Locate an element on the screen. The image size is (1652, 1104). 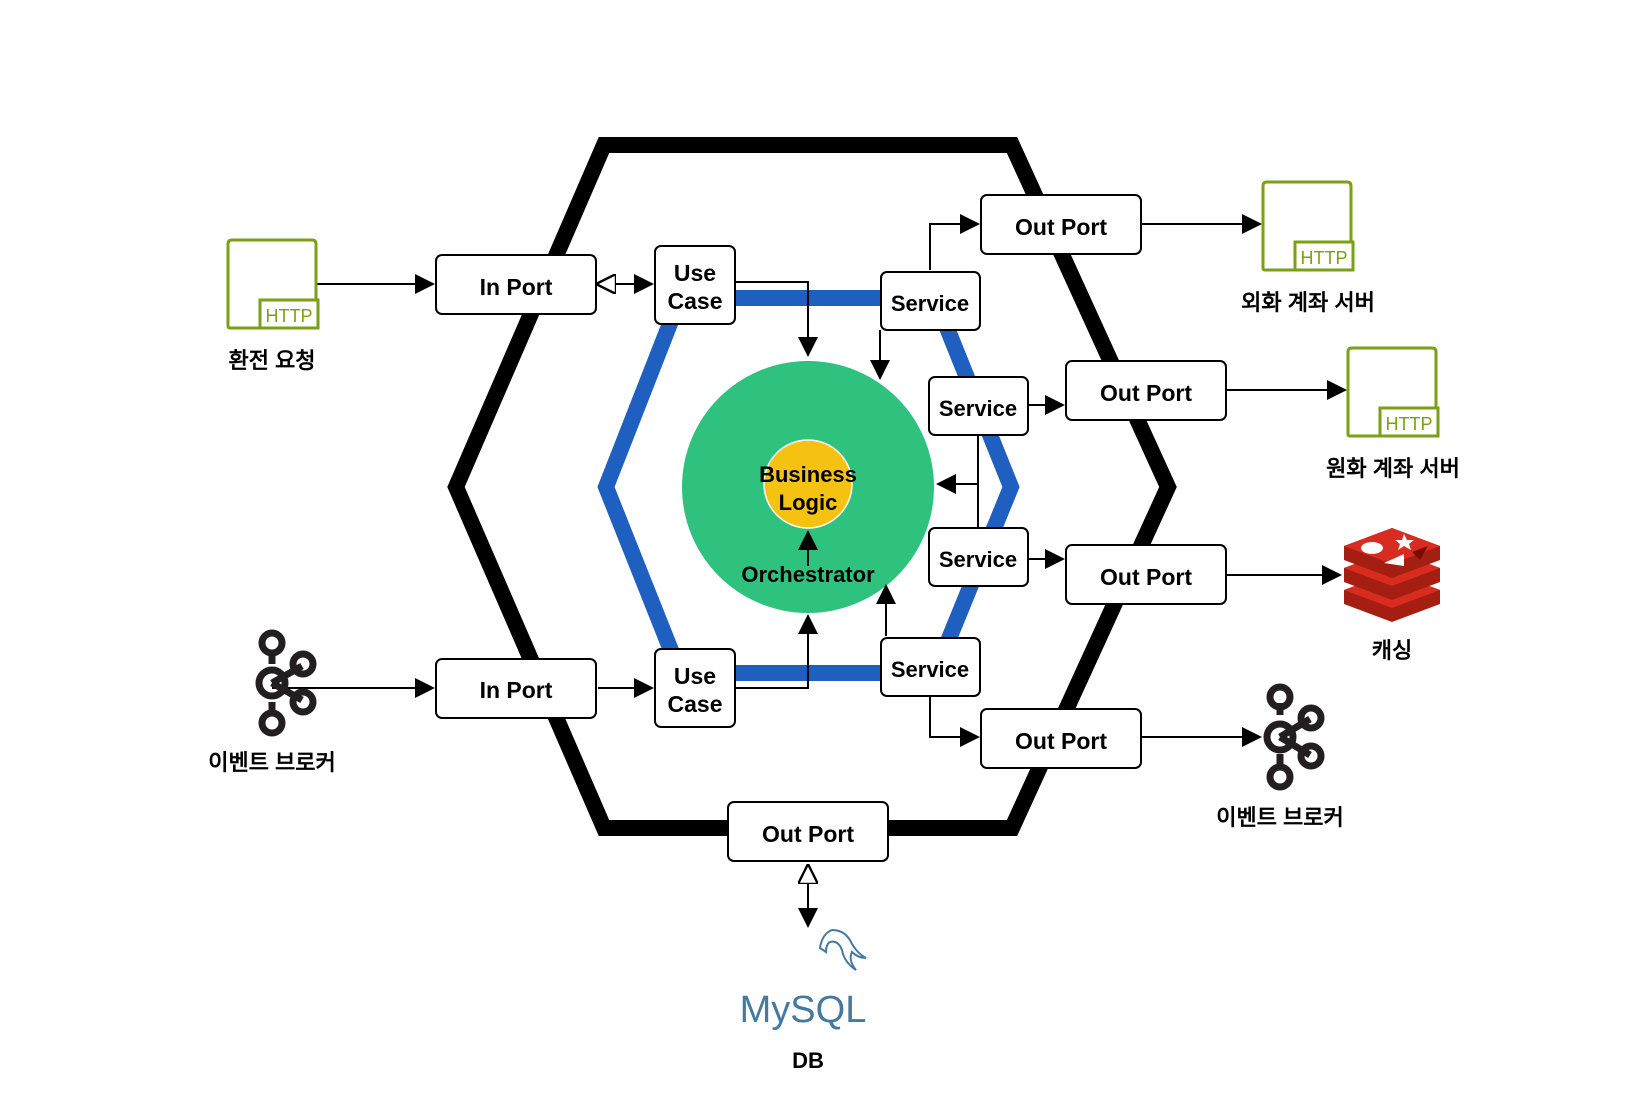
business-logic-circle is located at coordinates (808, 484).